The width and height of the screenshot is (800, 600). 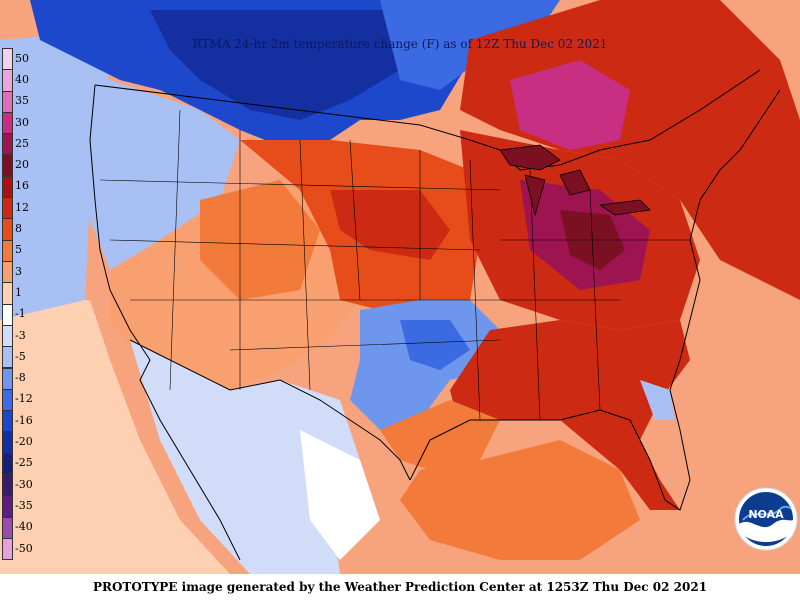 I want to click on great-basin-warm, so click(x=260, y=240).